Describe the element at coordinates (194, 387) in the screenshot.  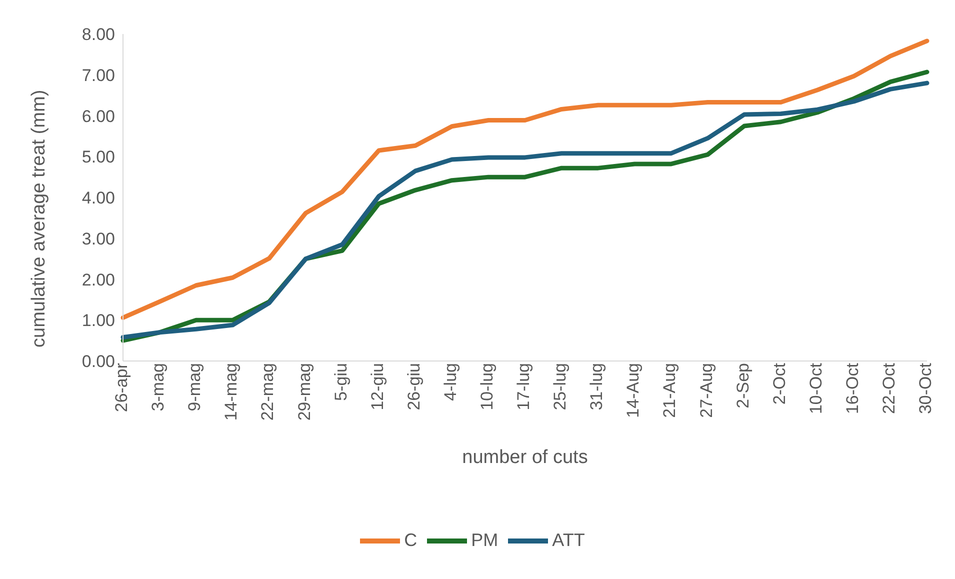
I see `x-tick-label: 9-mag` at that location.